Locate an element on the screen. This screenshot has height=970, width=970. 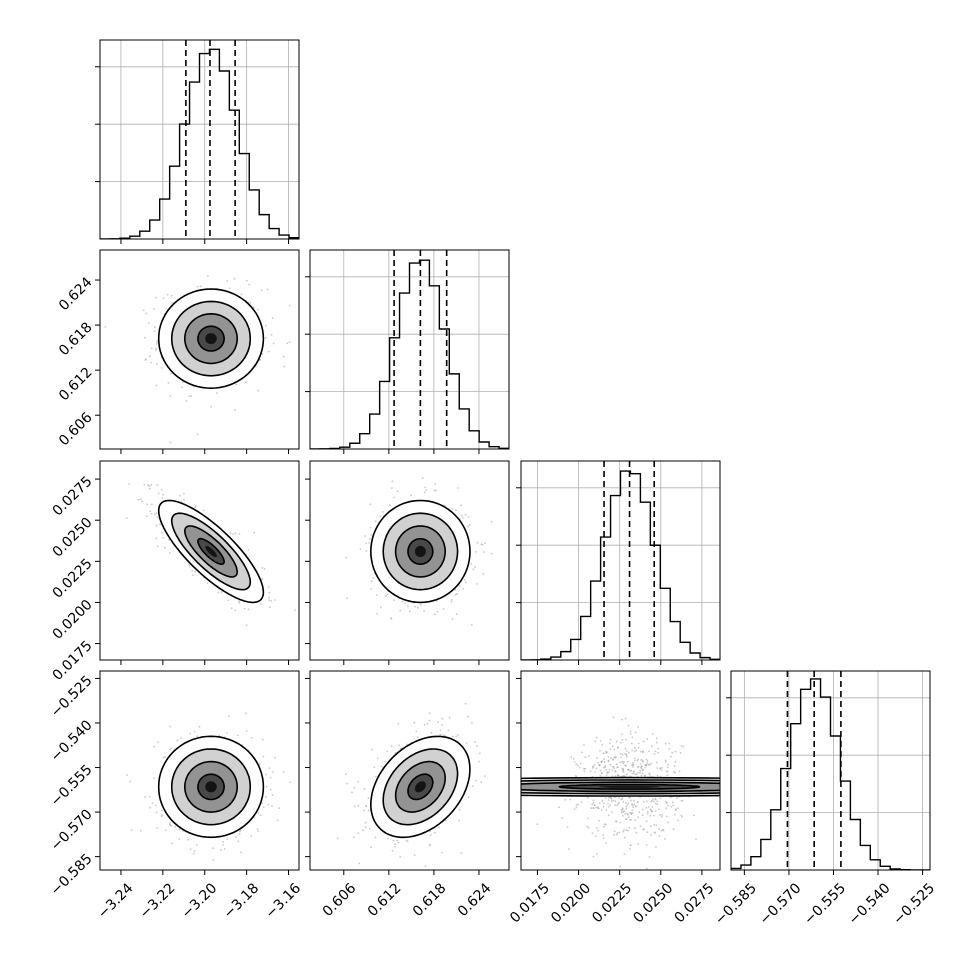
x-tick-label: −3.24 is located at coordinates (116, 901).